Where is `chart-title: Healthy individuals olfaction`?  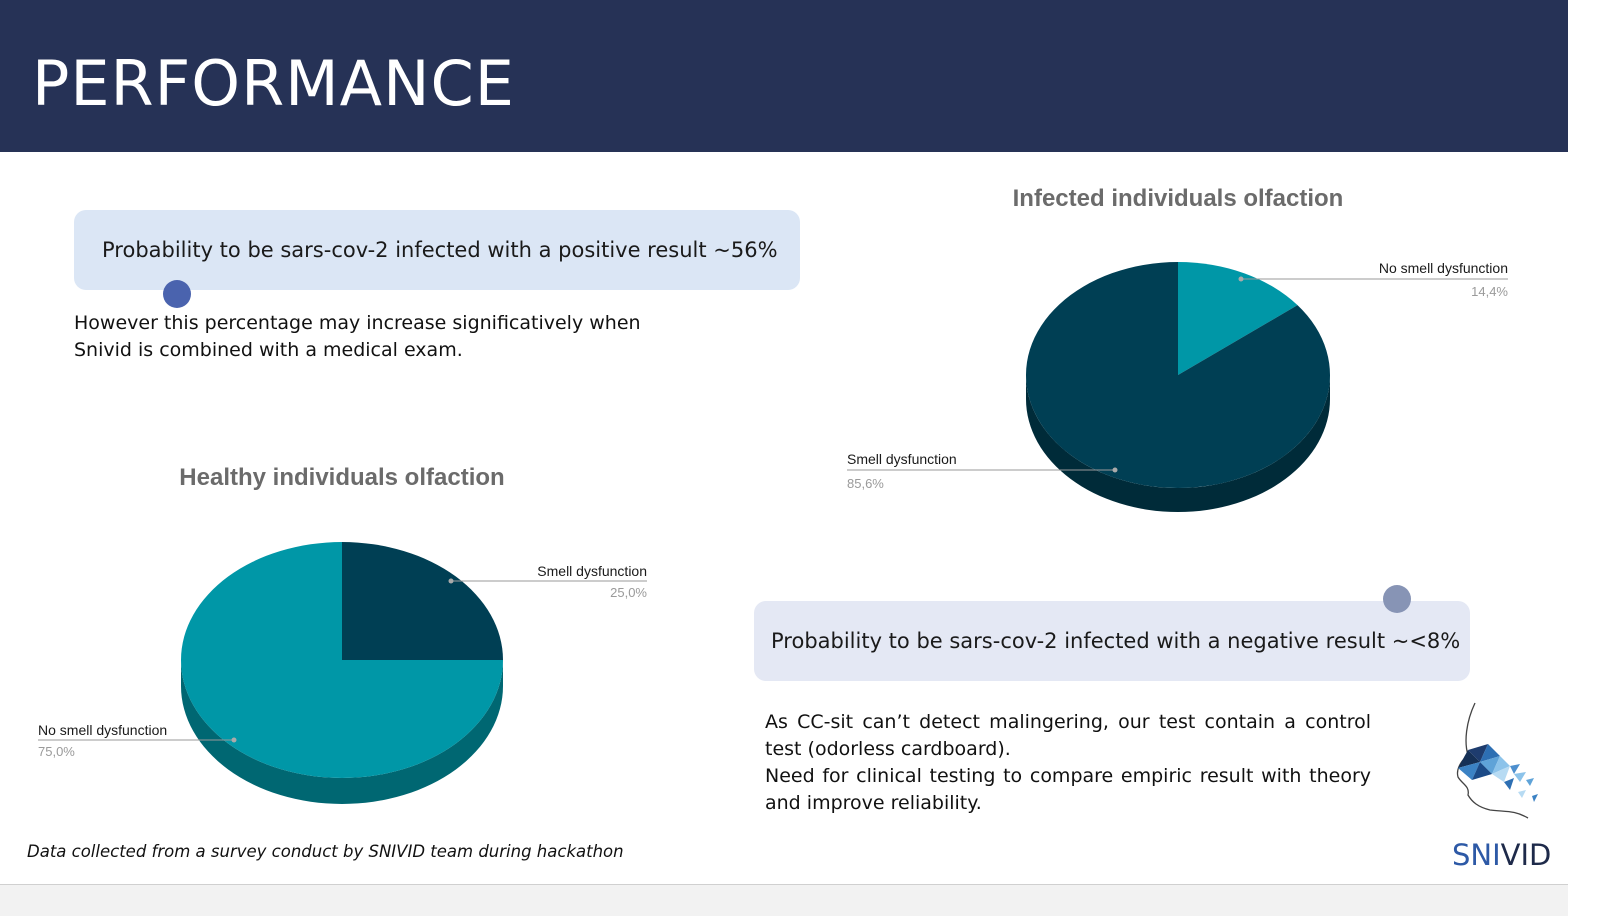
chart-title: Healthy individuals olfaction is located at coordinates (341, 477).